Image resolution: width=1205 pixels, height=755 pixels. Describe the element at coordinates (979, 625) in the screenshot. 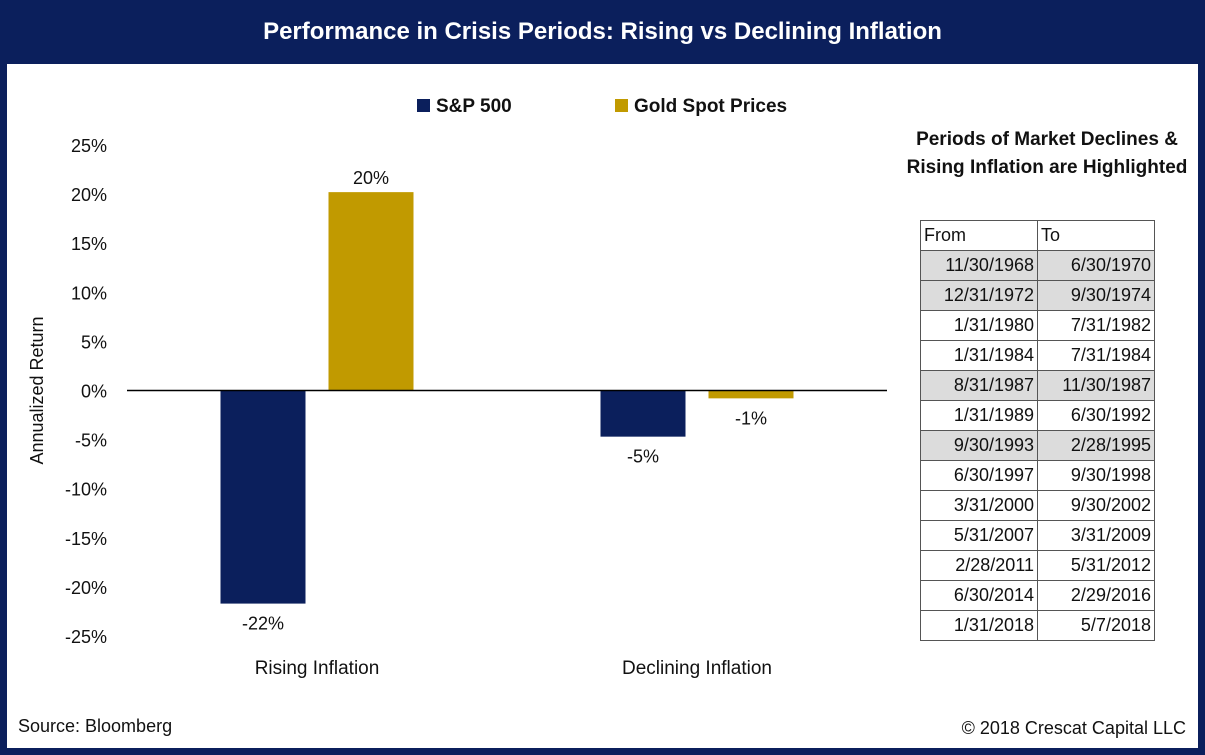

I see `from-date: 1/31/2018` at that location.